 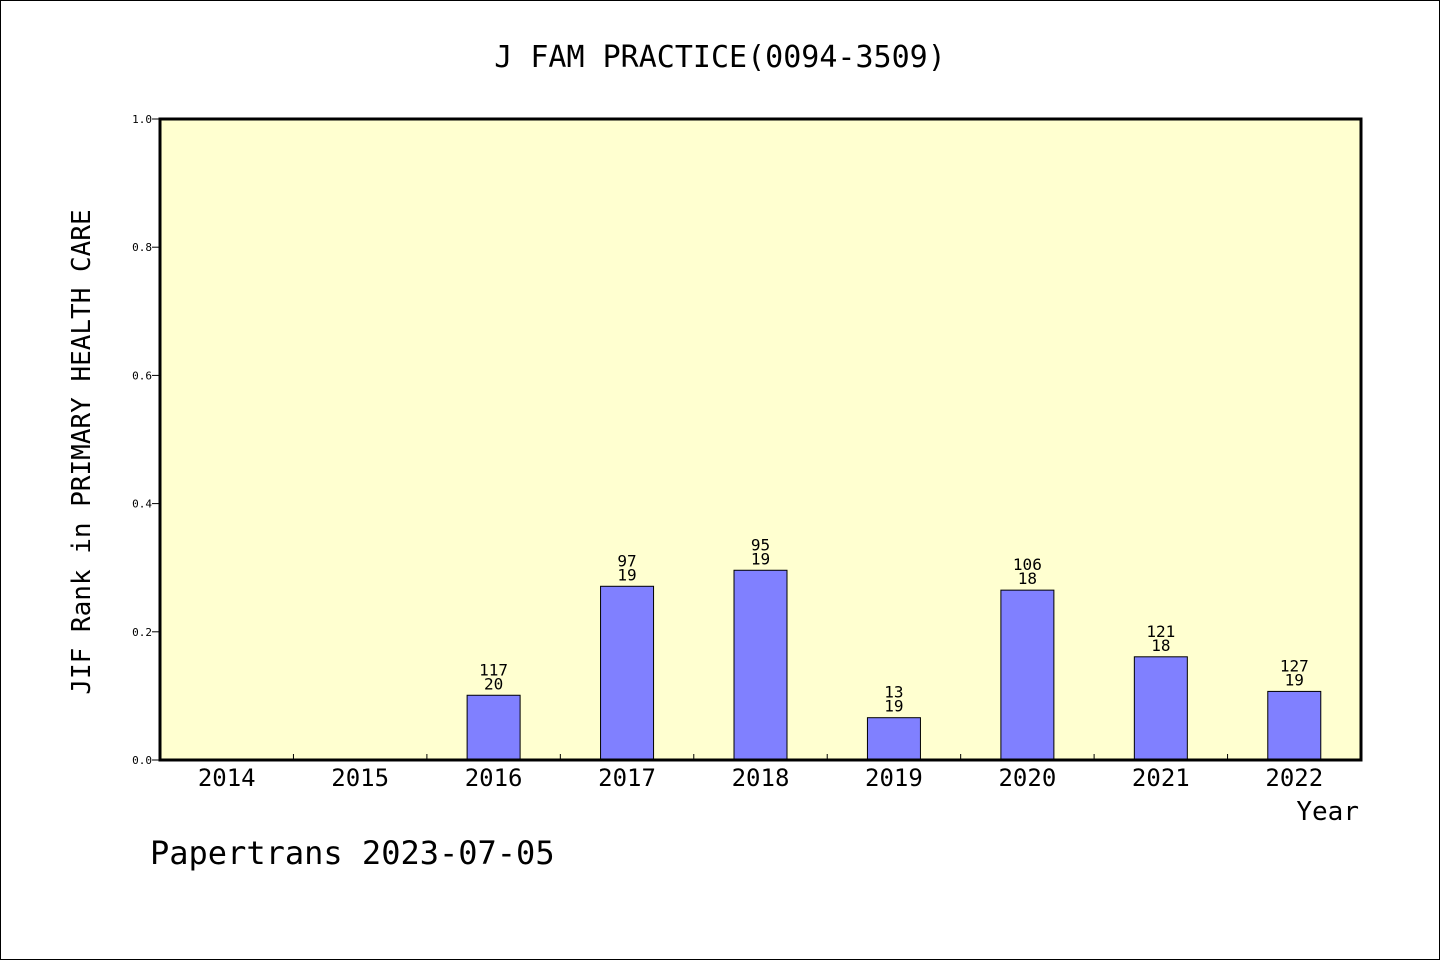 I want to click on y-tick-label: 0.8, so click(x=142, y=247).